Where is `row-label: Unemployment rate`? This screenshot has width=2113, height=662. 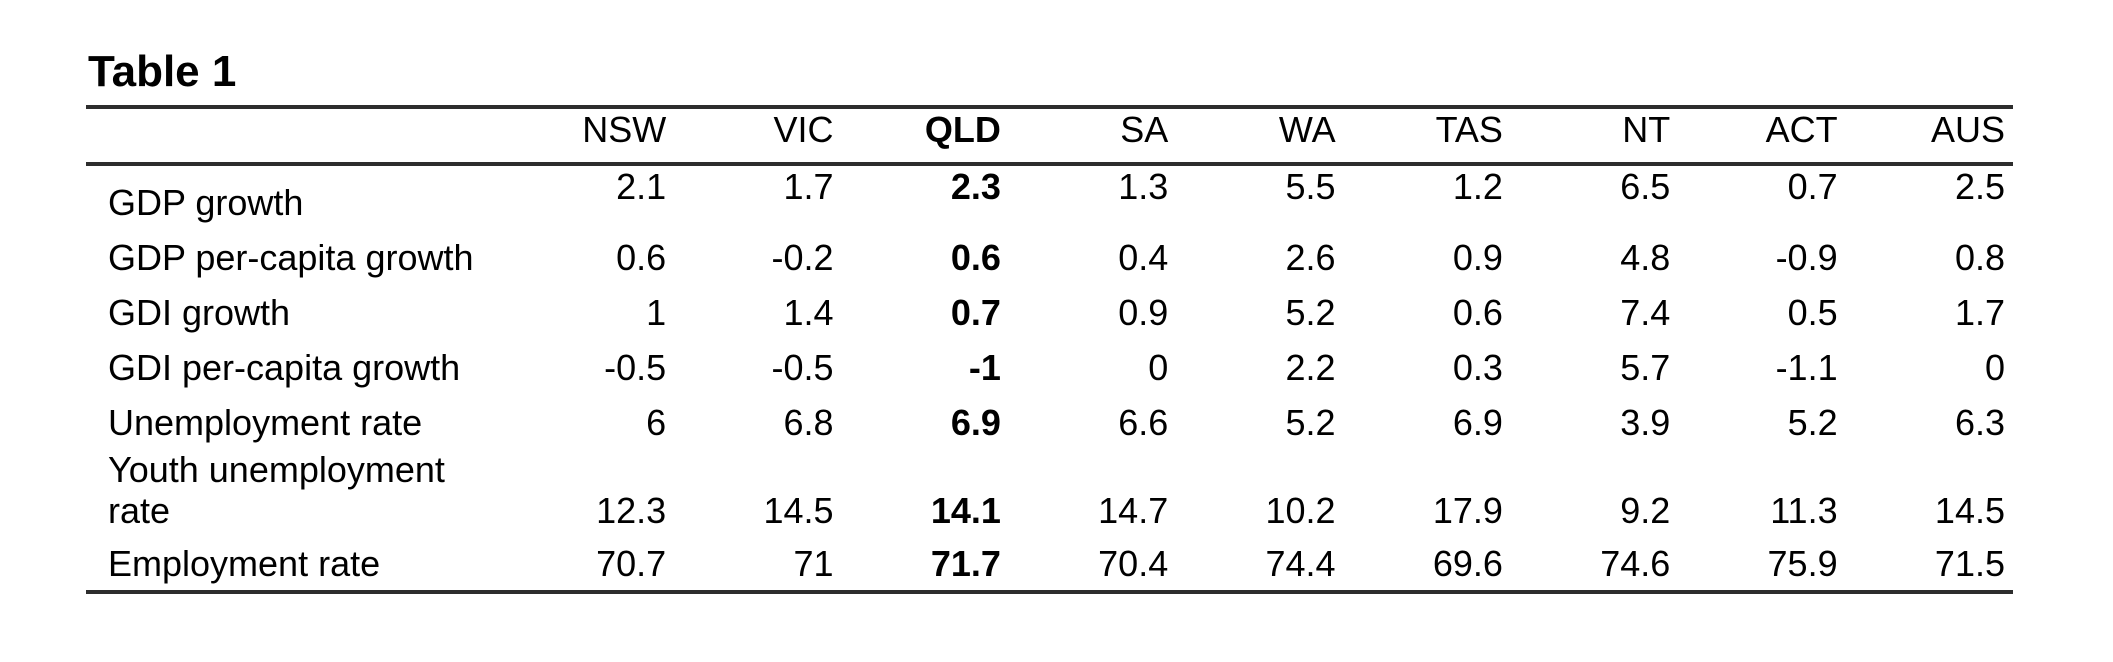 row-label: Unemployment rate is located at coordinates (265, 423).